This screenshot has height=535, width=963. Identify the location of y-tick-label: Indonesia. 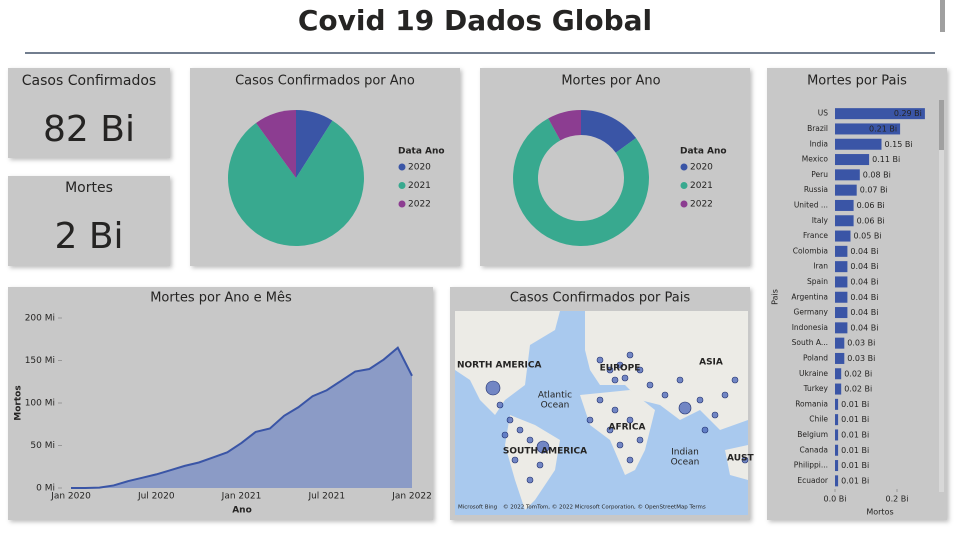
(810, 327).